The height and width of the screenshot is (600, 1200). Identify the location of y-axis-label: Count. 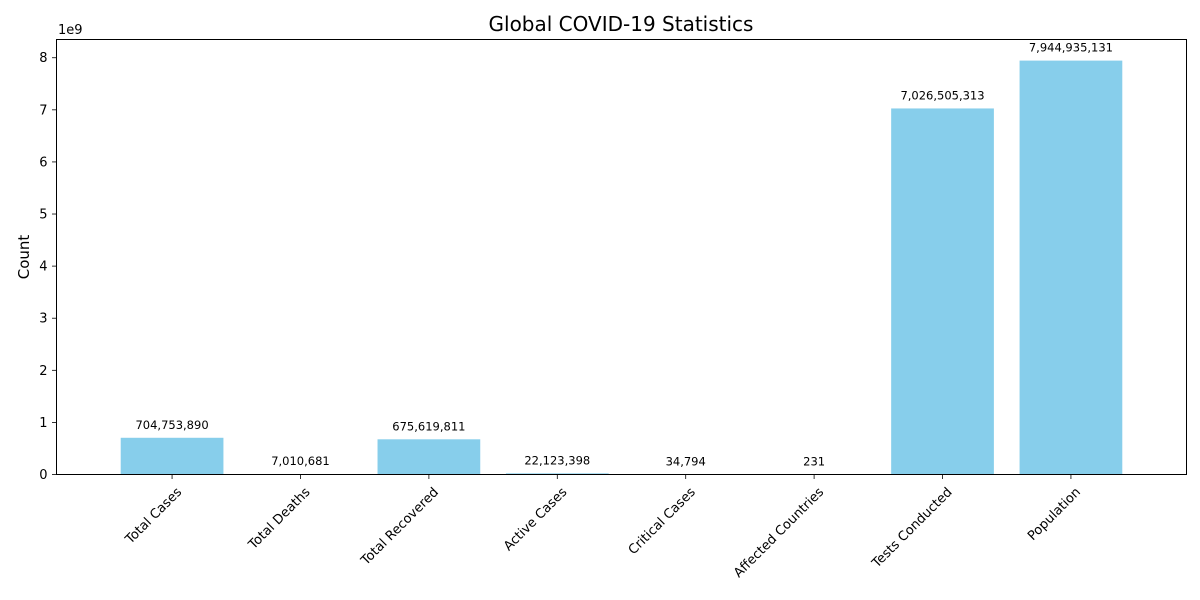
(24, 257).